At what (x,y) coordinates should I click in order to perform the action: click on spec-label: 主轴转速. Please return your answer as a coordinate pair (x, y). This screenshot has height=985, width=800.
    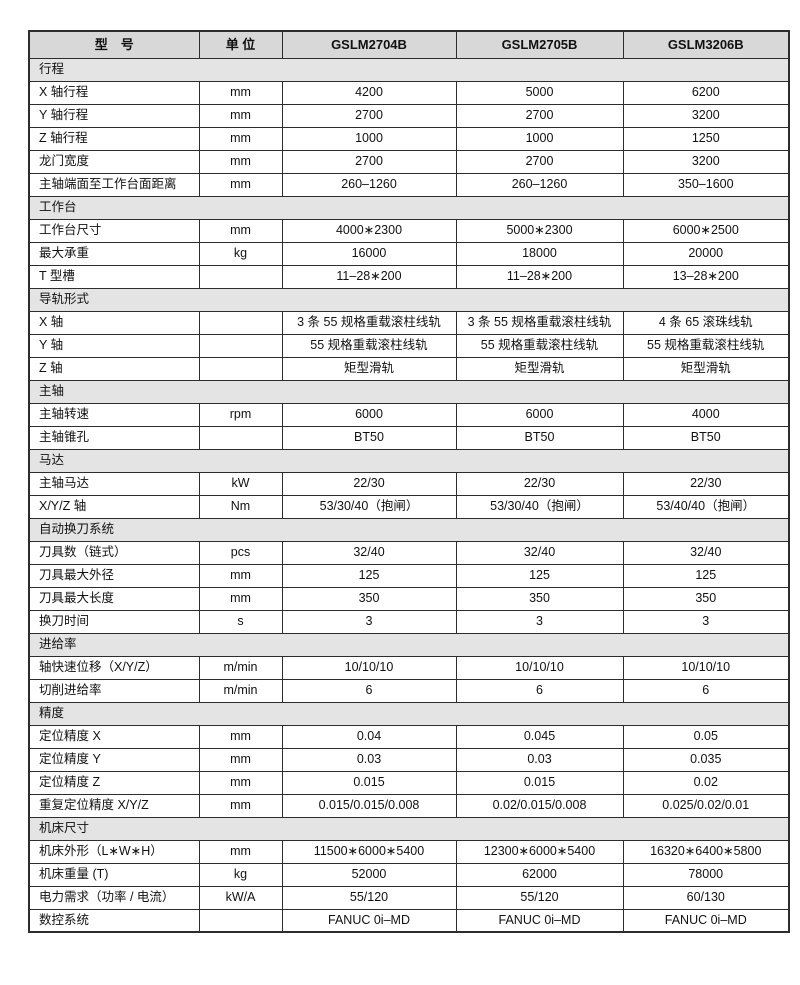
    Looking at the image, I should click on (114, 414).